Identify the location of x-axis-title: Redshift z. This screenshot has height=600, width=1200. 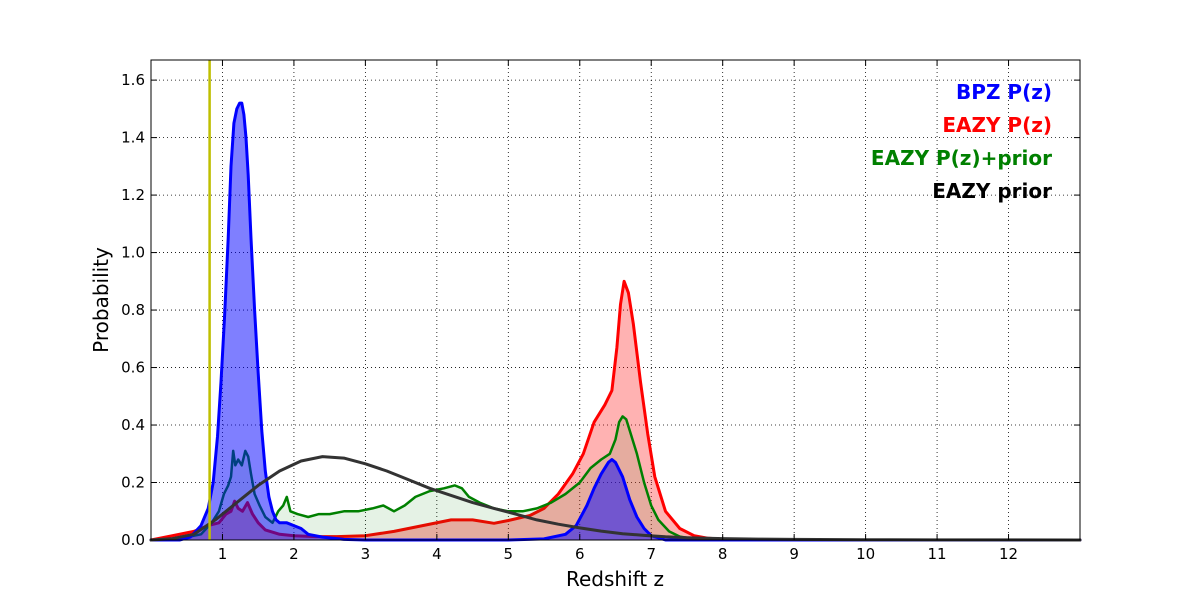
(615, 579).